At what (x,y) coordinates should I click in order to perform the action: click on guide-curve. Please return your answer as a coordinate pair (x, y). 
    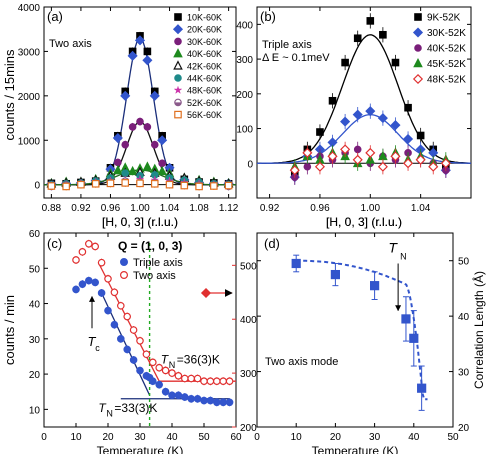
    Looking at the image, I should click on (362, 330).